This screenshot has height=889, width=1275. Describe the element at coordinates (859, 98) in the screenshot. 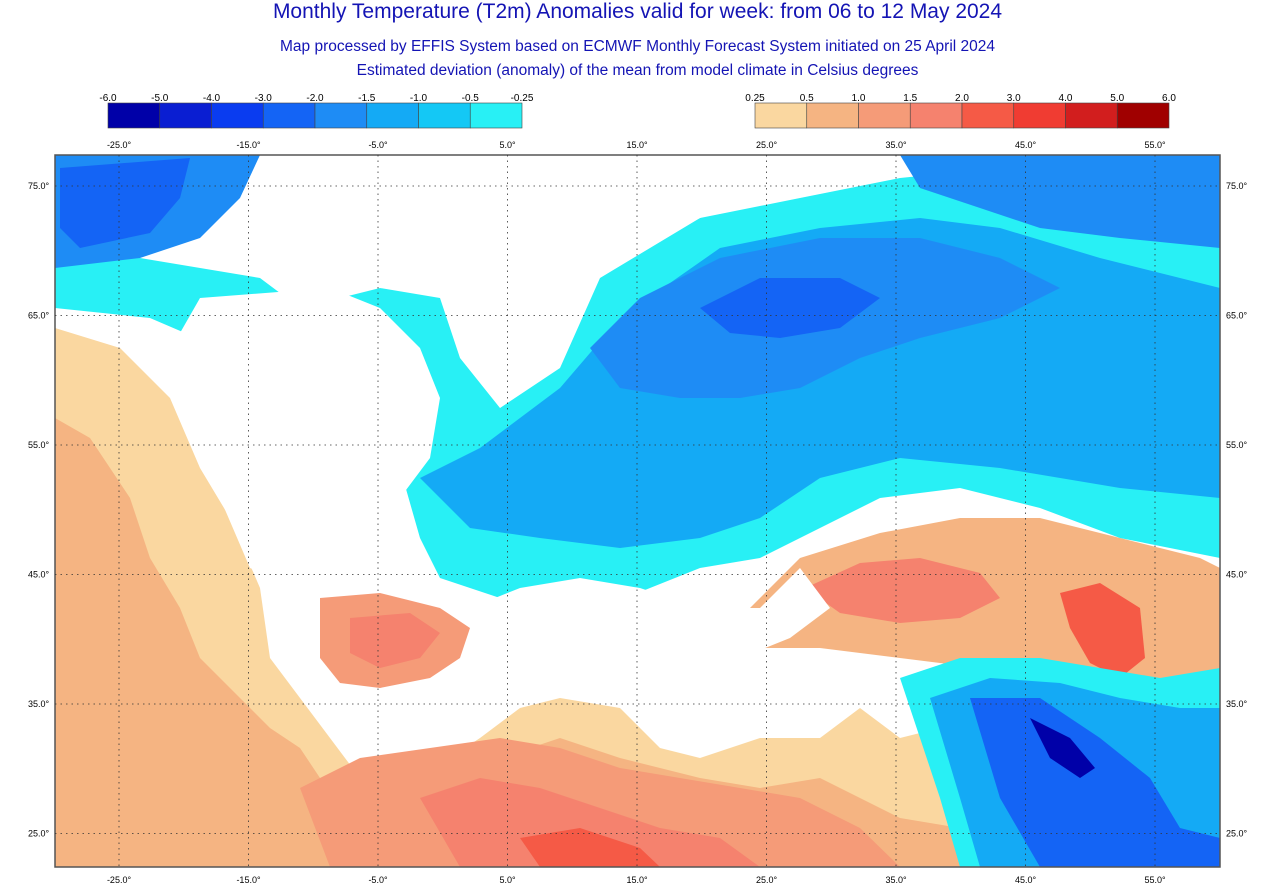

I see `legend-warm-label: 1.0` at that location.